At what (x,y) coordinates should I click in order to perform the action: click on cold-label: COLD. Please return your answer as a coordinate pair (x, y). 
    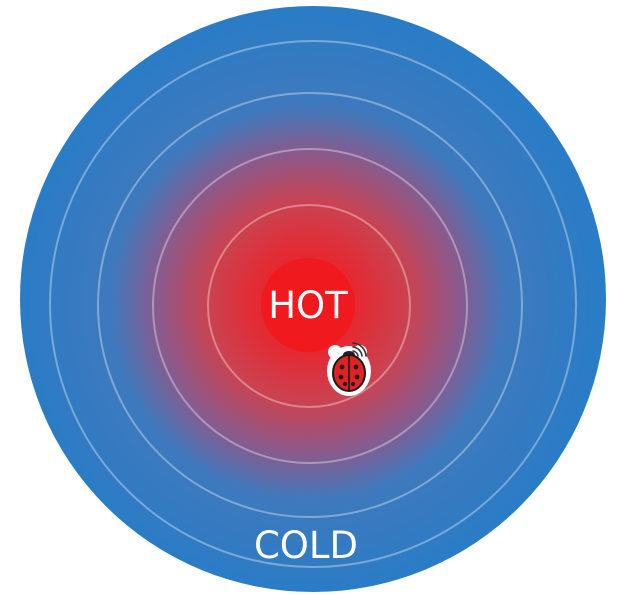
    Looking at the image, I should click on (306, 545).